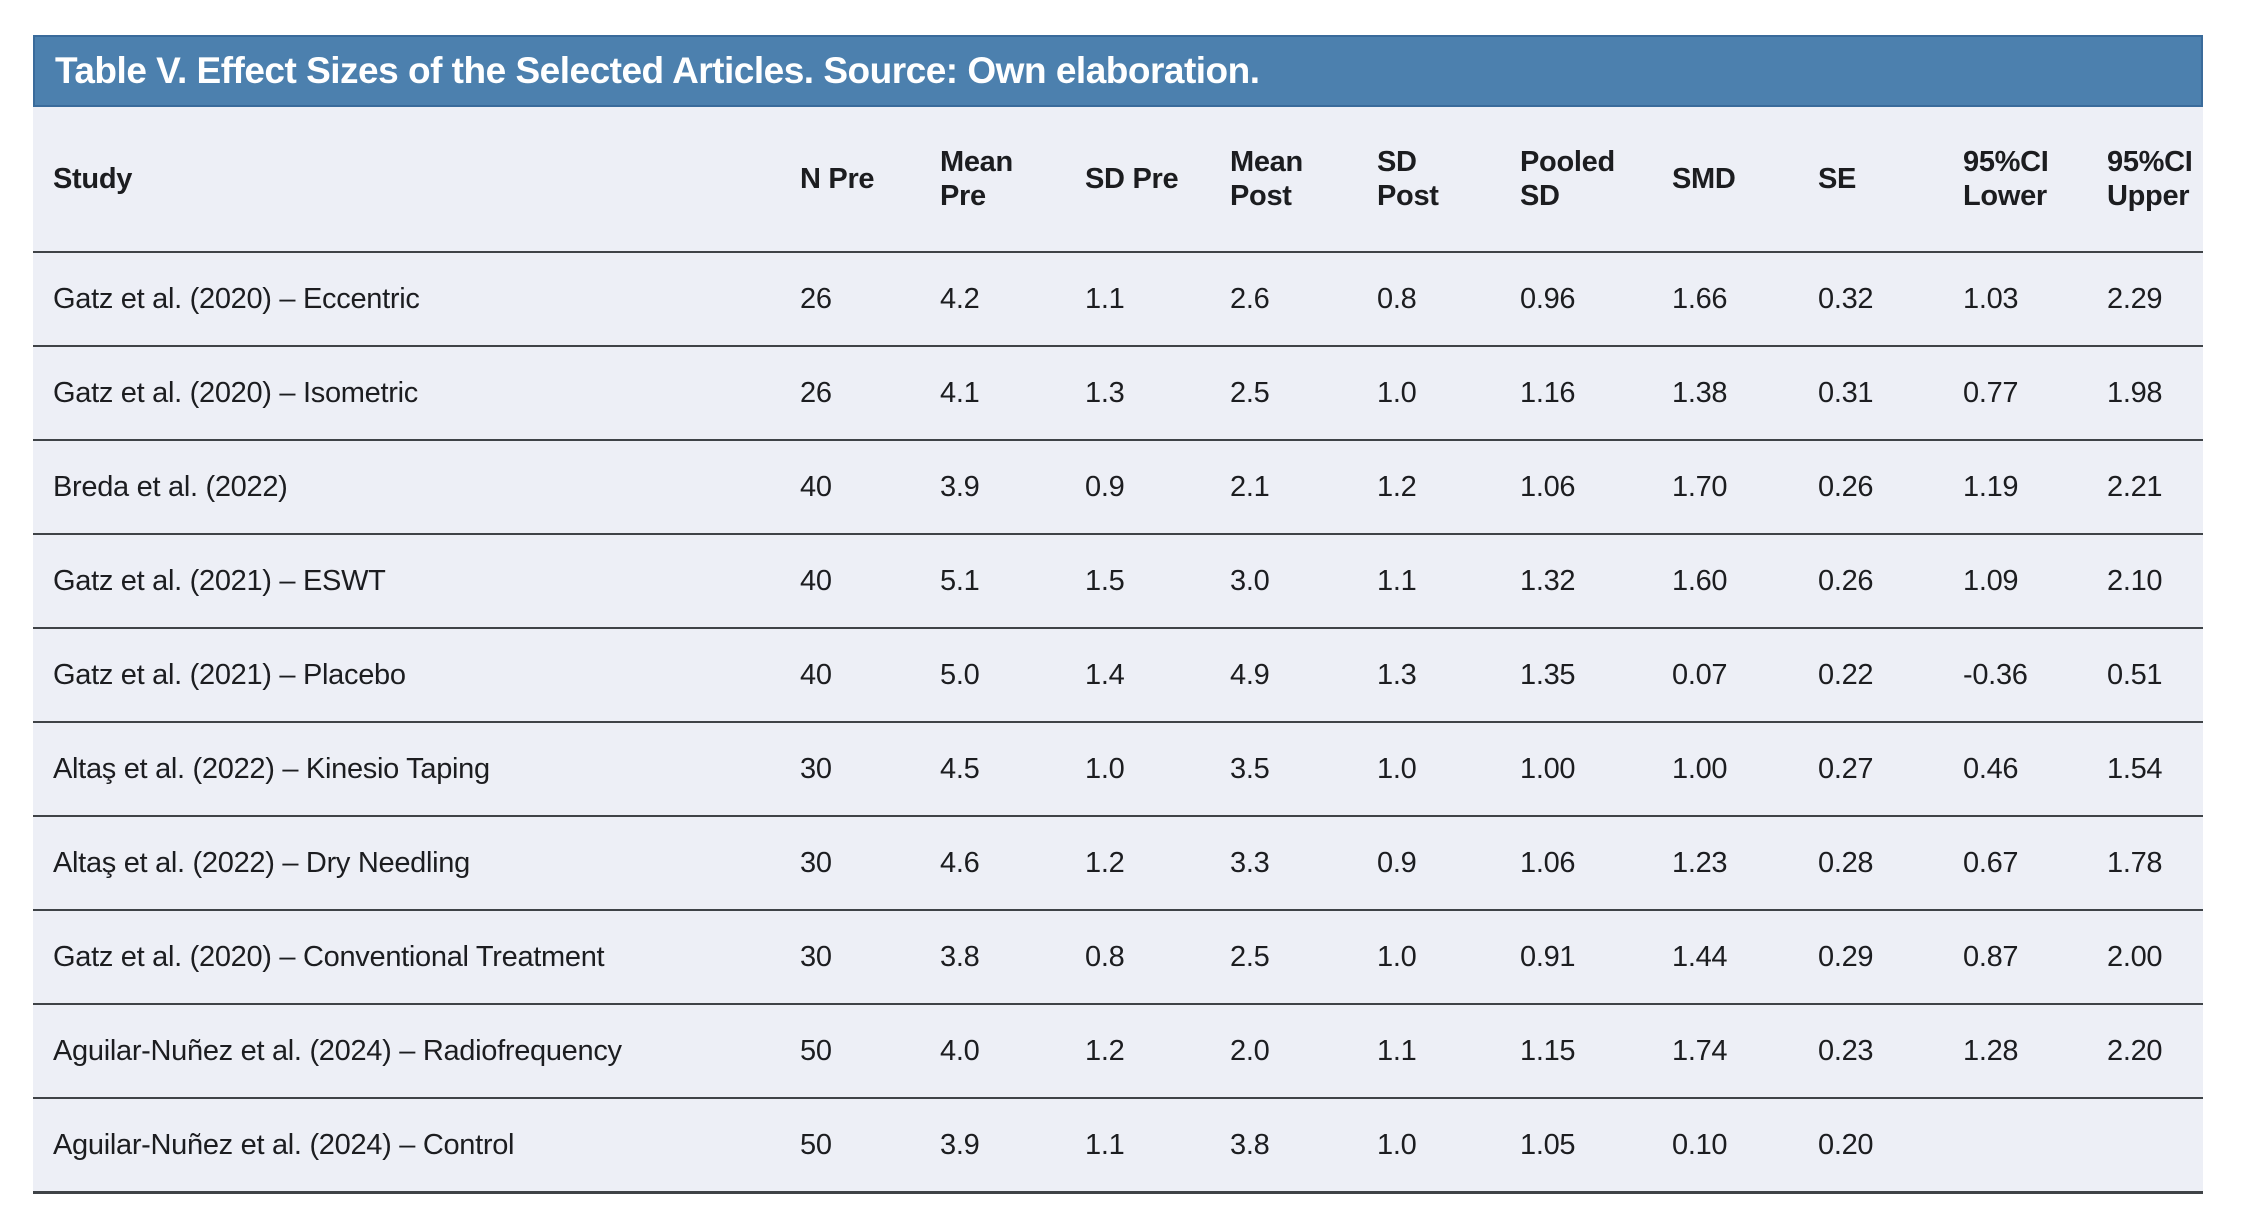 Image resolution: width=2246 pixels, height=1230 pixels. Describe the element at coordinates (1448, 581) in the screenshot. I see `cell-sd-post: 1.1` at that location.